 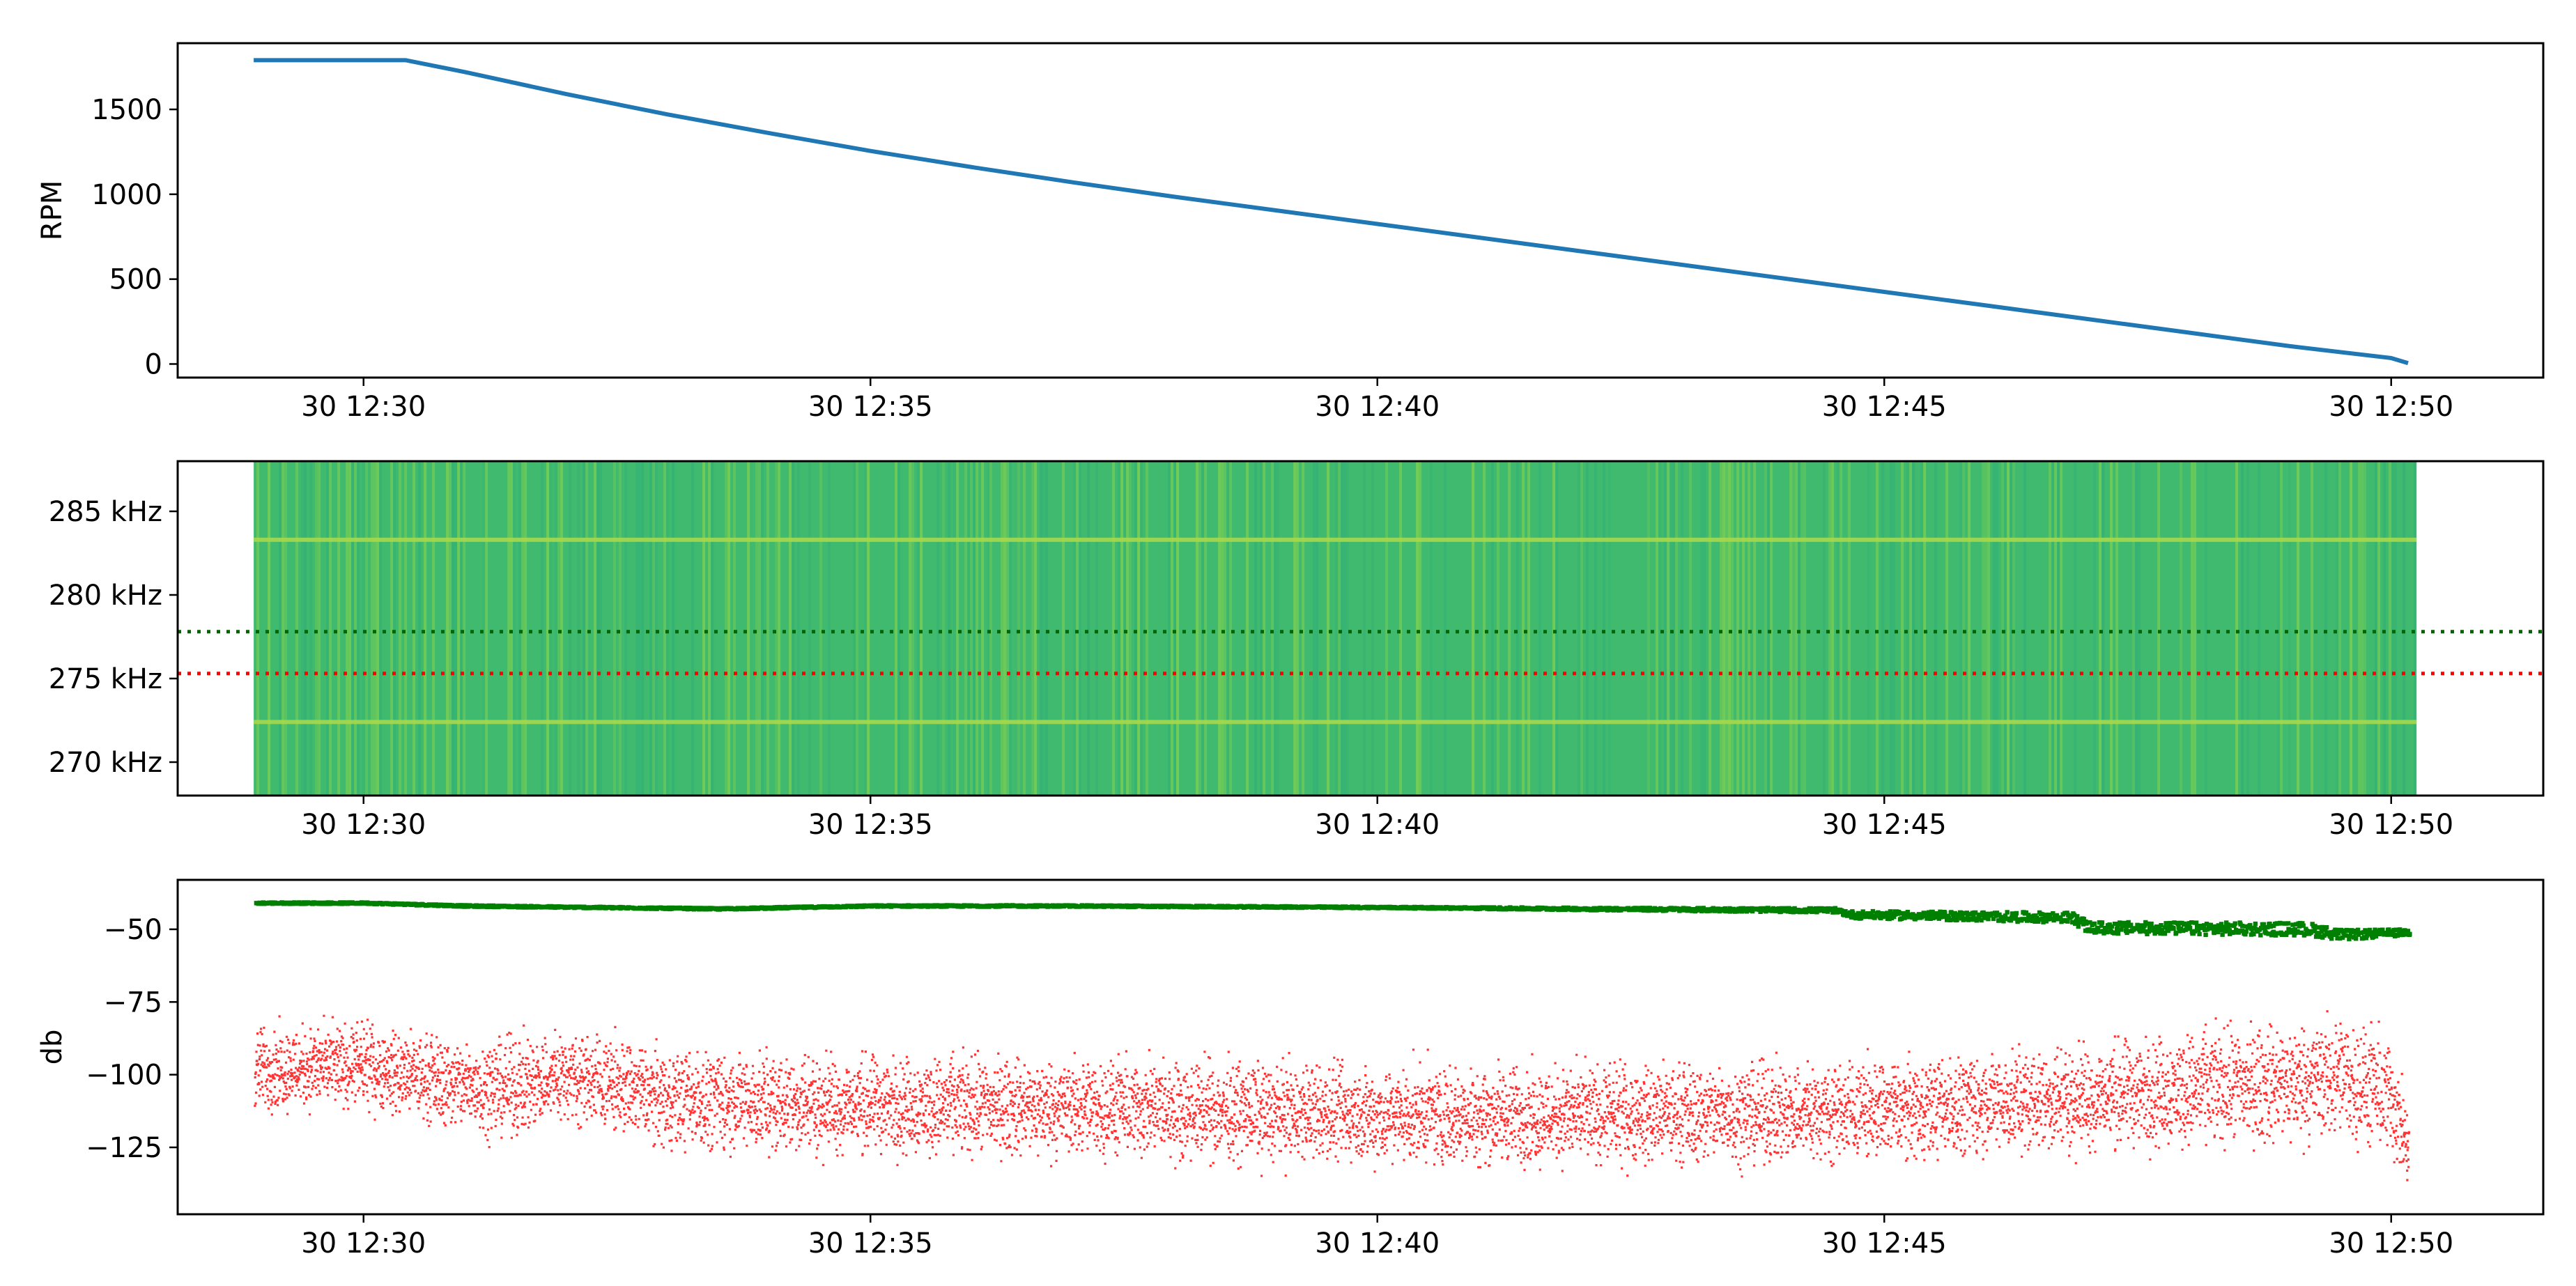 What do you see at coordinates (1377, 818) in the screenshot?
I see `spectrogram-x-axis: 30 12:30 30 12:35 30 12:40 30 12:45 30 12:50` at bounding box center [1377, 818].